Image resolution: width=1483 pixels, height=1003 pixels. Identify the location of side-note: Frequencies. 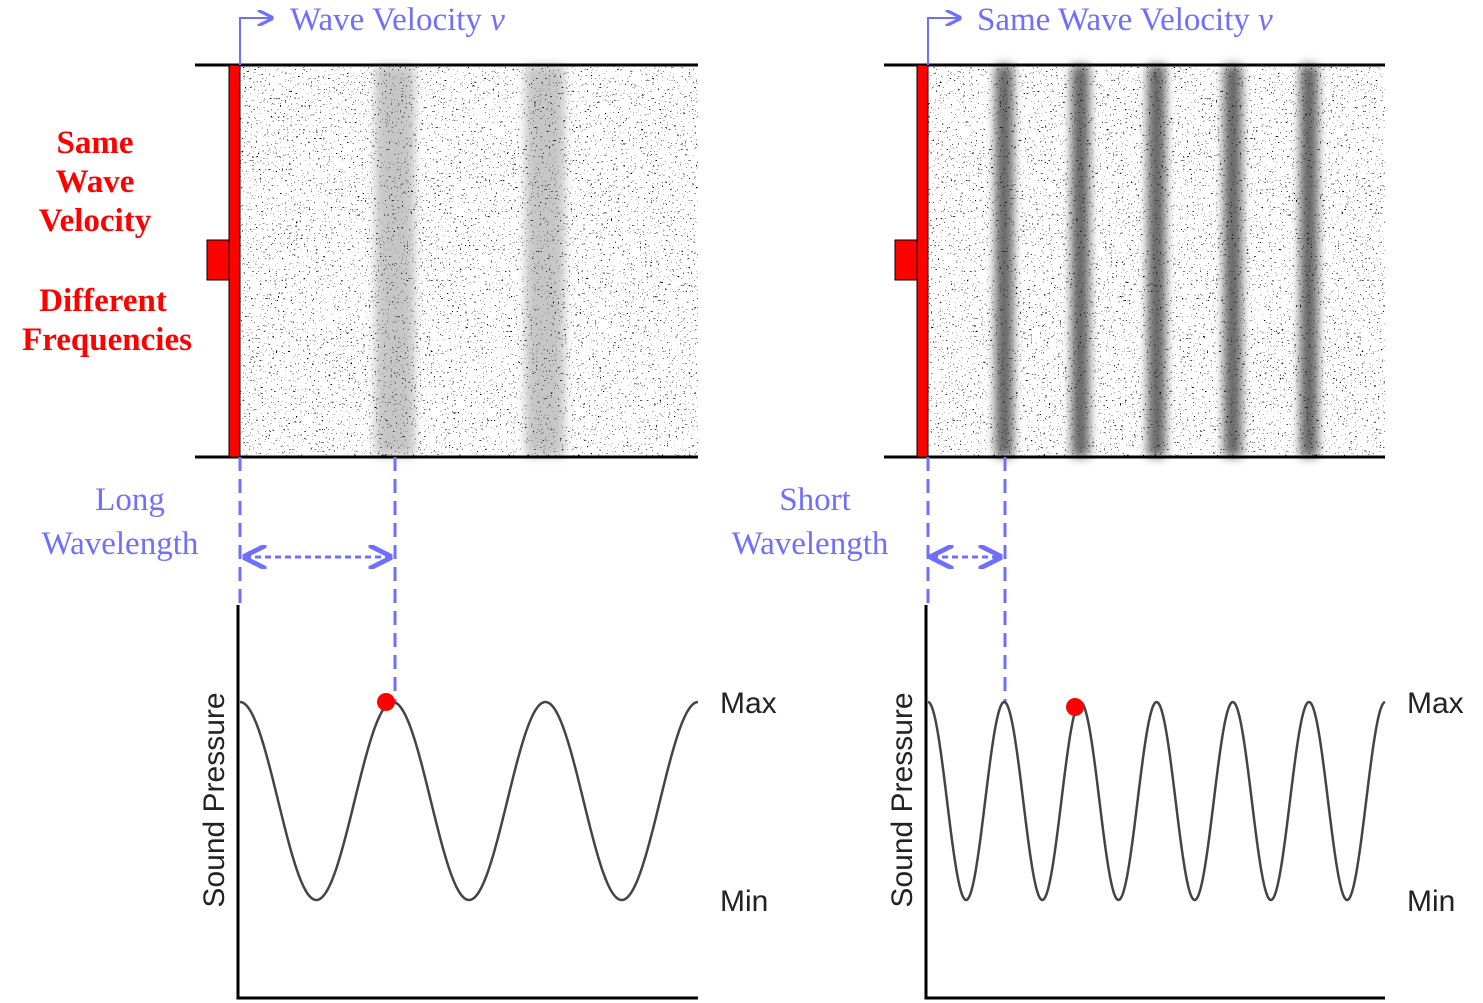
(107, 340).